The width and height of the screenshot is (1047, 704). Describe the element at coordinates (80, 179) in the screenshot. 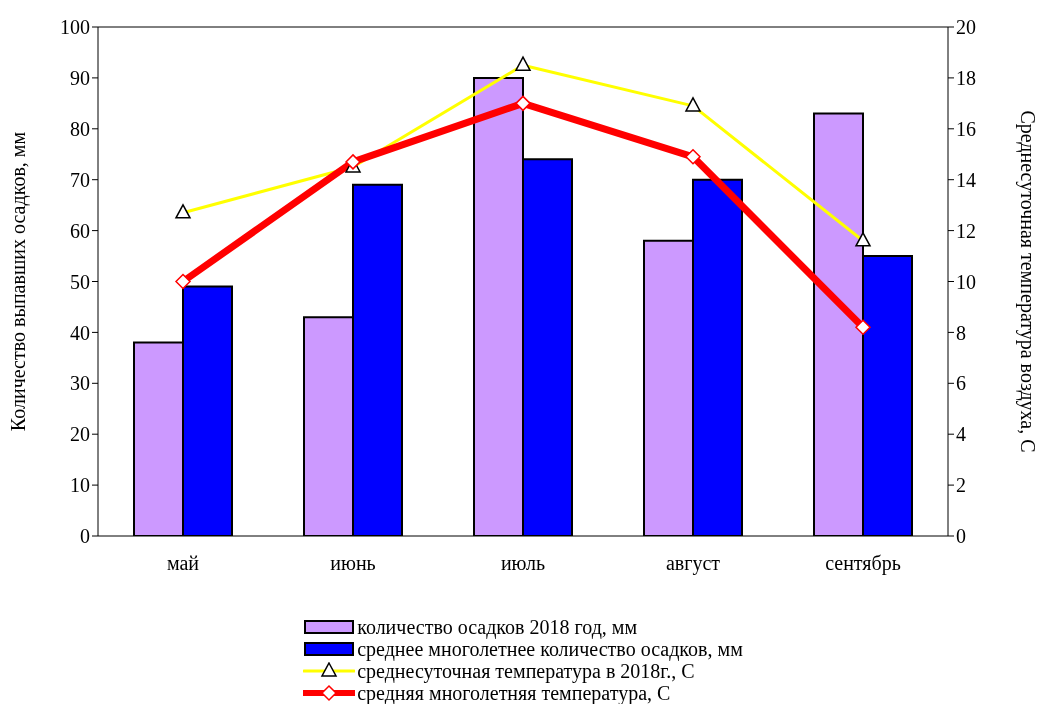

I see `y-tick-label: 70` at that location.